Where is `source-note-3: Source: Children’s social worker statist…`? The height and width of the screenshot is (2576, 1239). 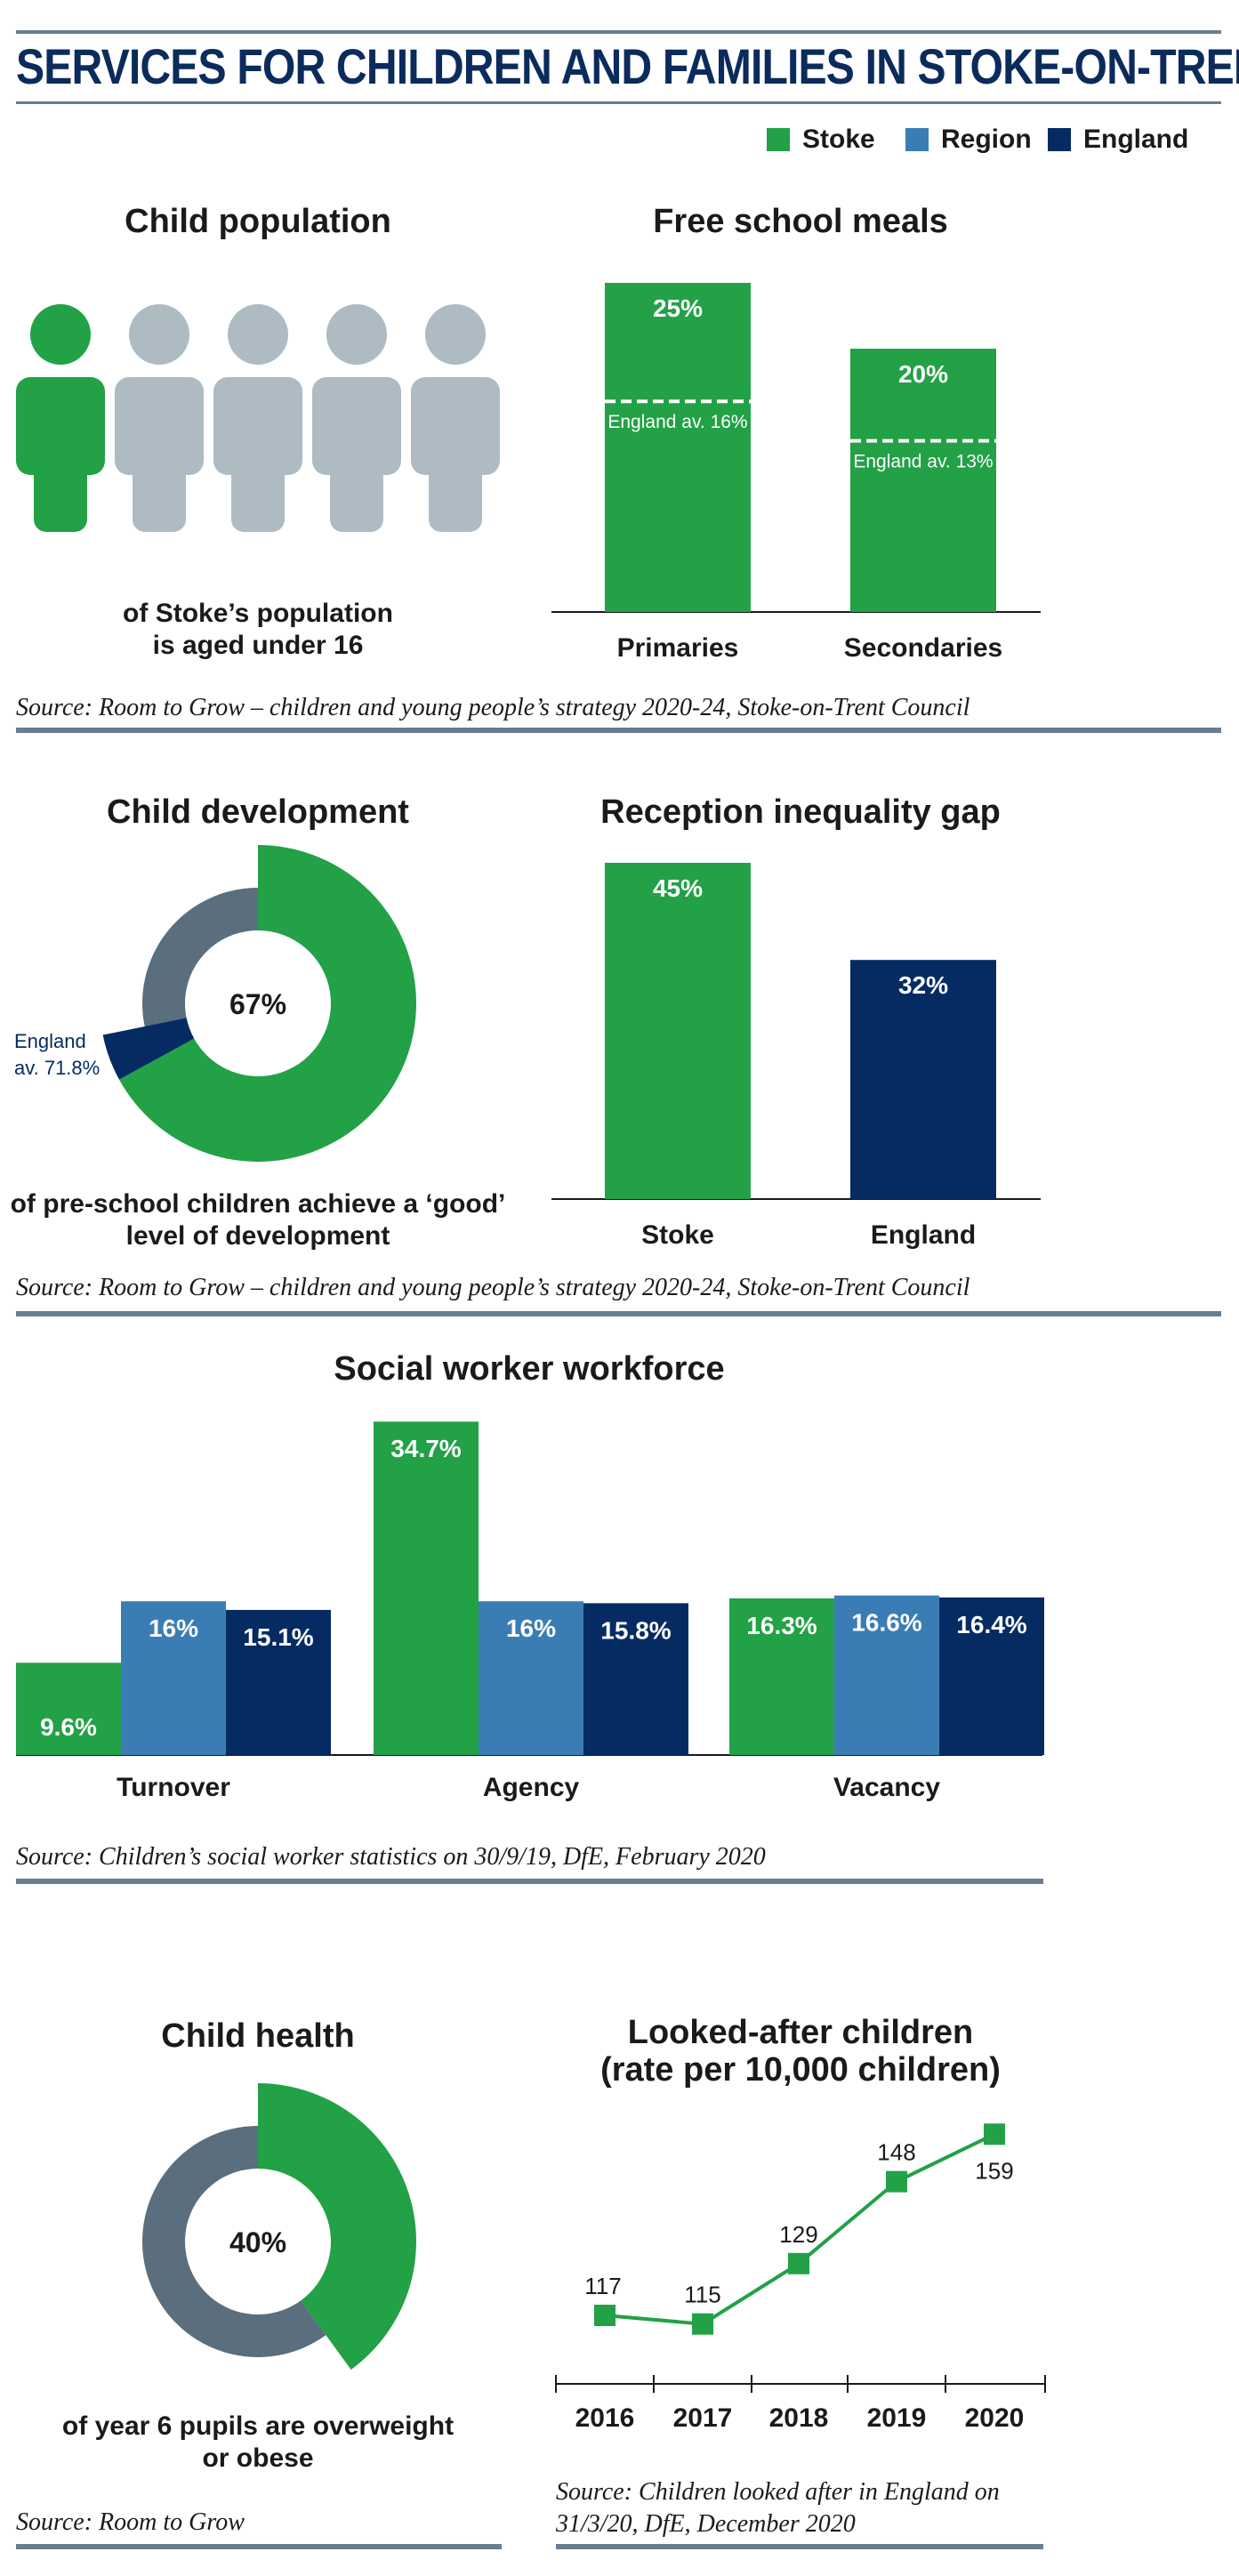
source-note-3: Source: Children’s social worker statist… is located at coordinates (391, 1857).